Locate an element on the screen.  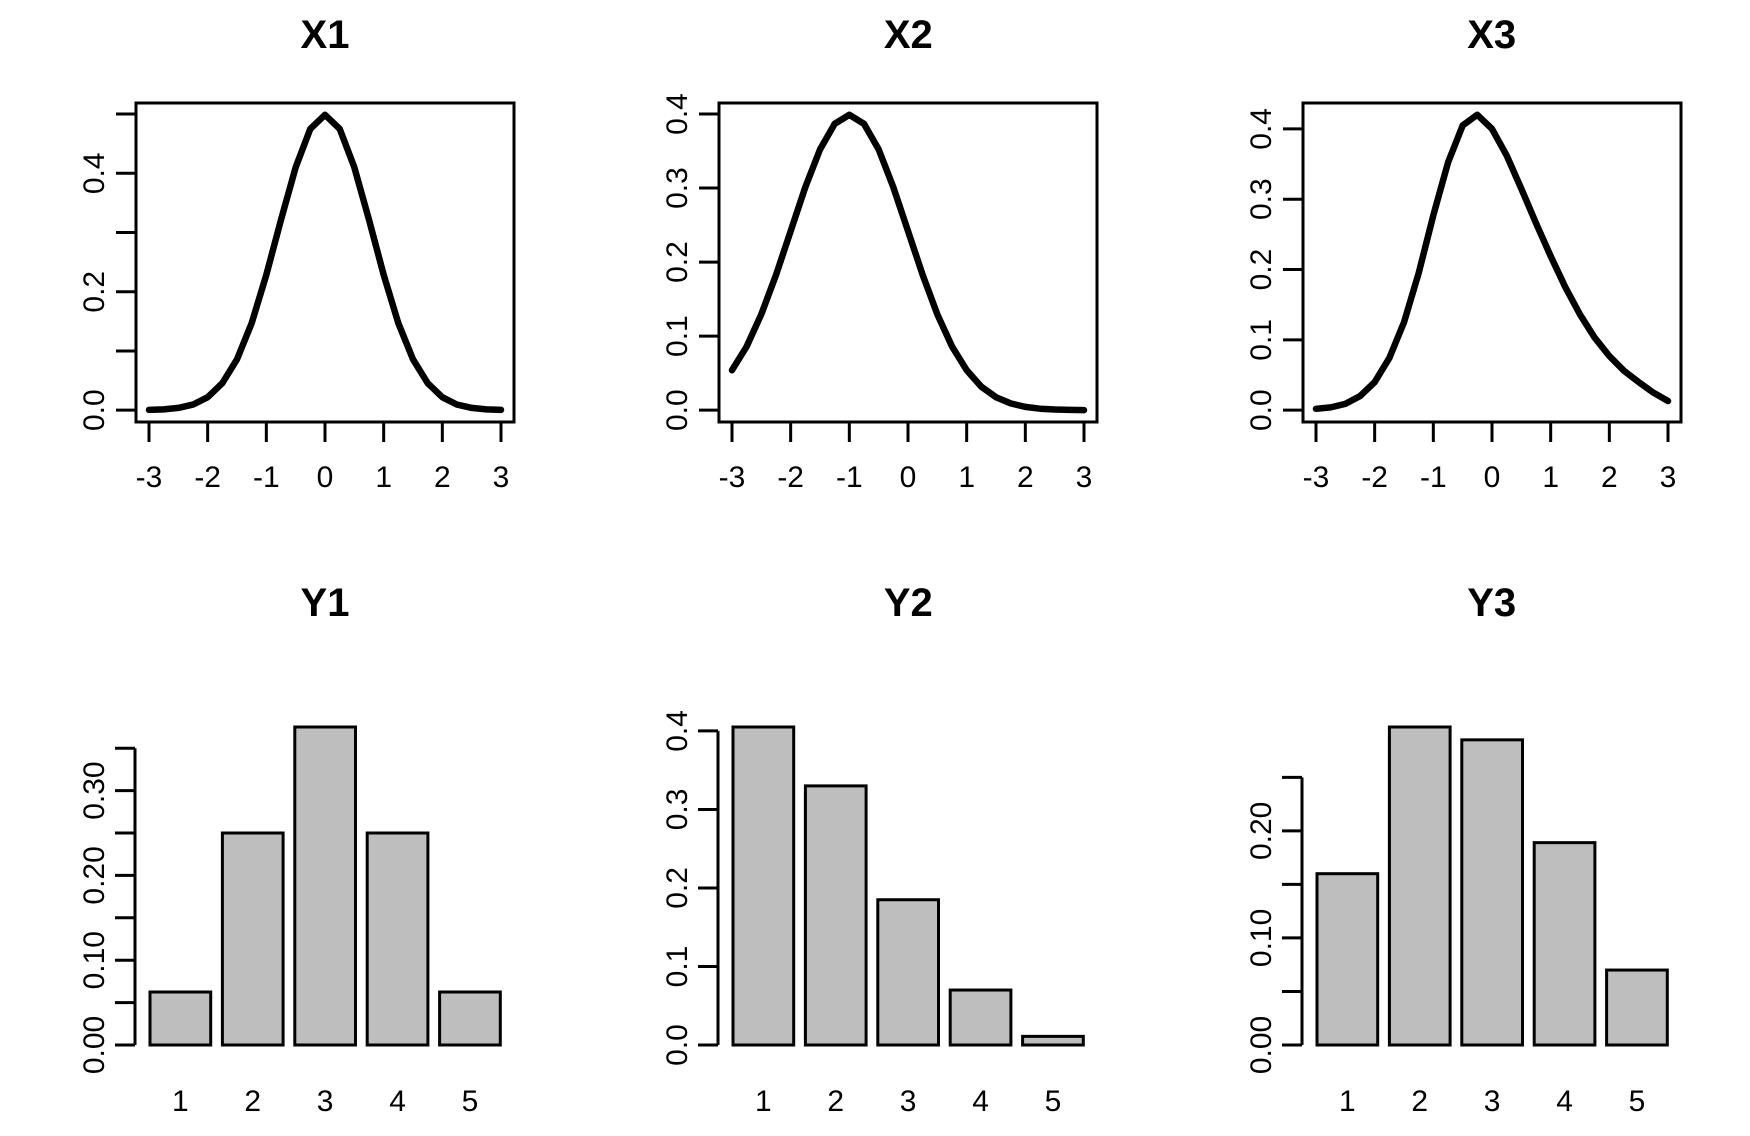
panel-title-y1: Y1 is located at coordinates (325, 603).